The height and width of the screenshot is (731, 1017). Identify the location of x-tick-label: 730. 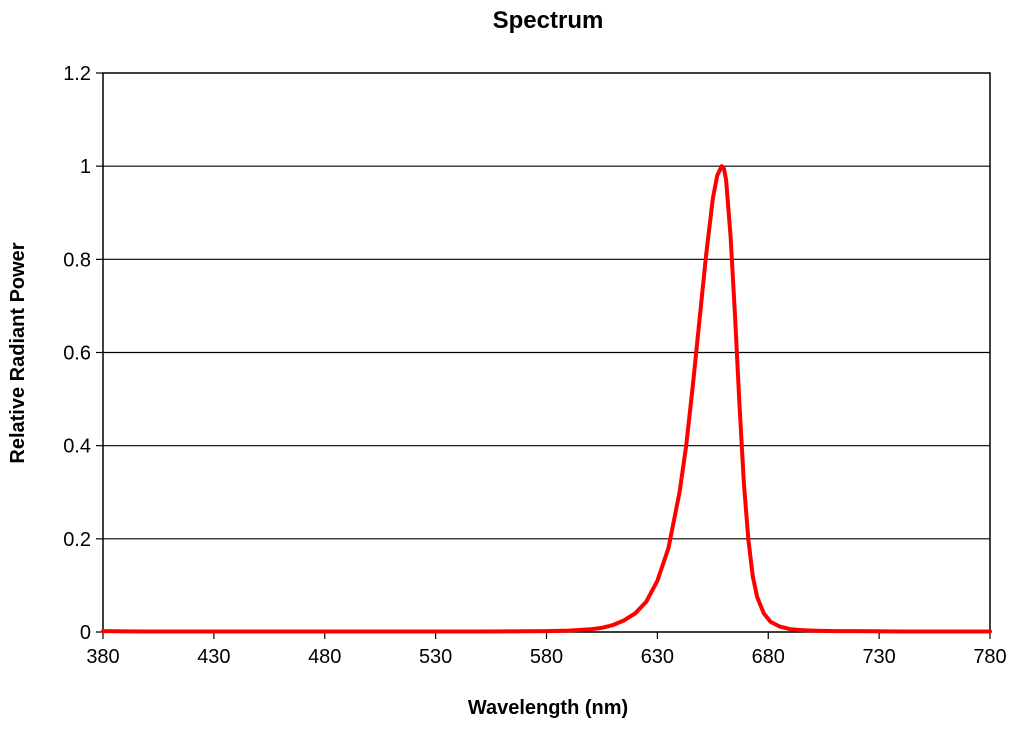
(878, 657).